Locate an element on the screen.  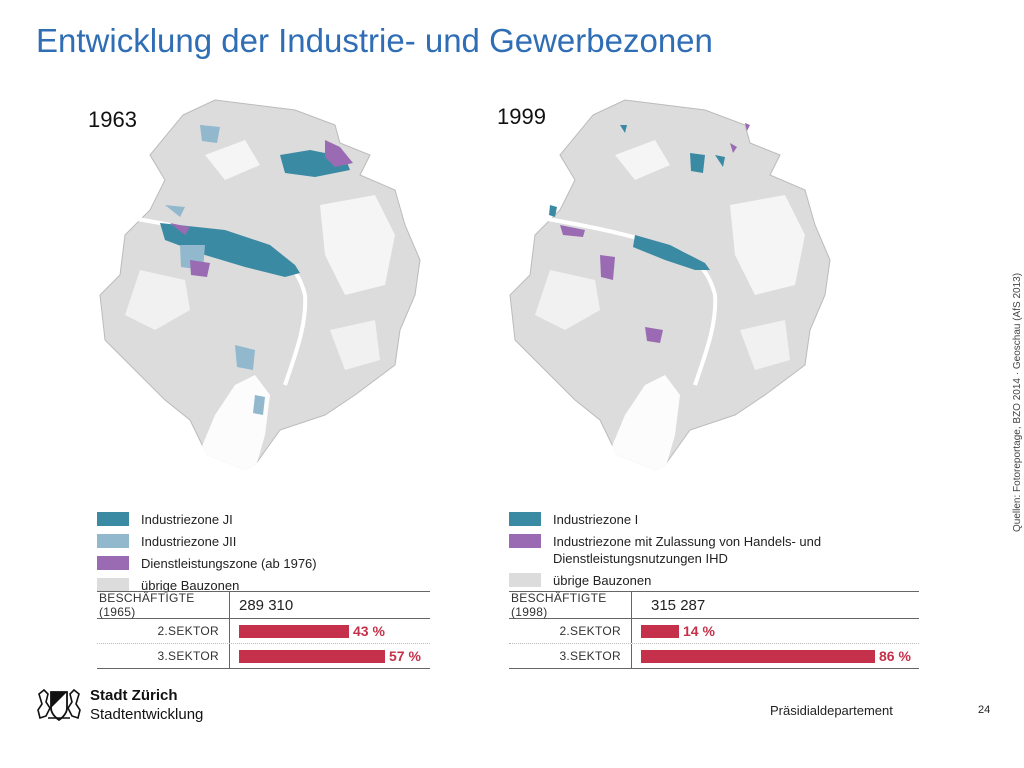
legend-item: Dienstleistungszone (ab 1976) is located at coordinates (207, 563).